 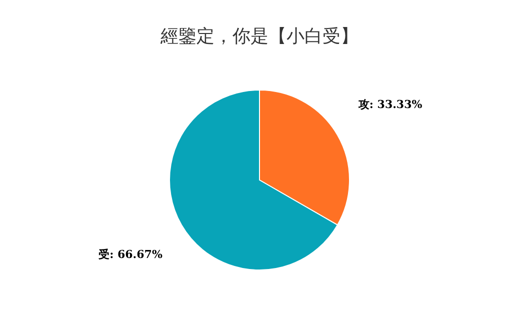 I want to click on slice-label: 受, so click(x=104, y=255).